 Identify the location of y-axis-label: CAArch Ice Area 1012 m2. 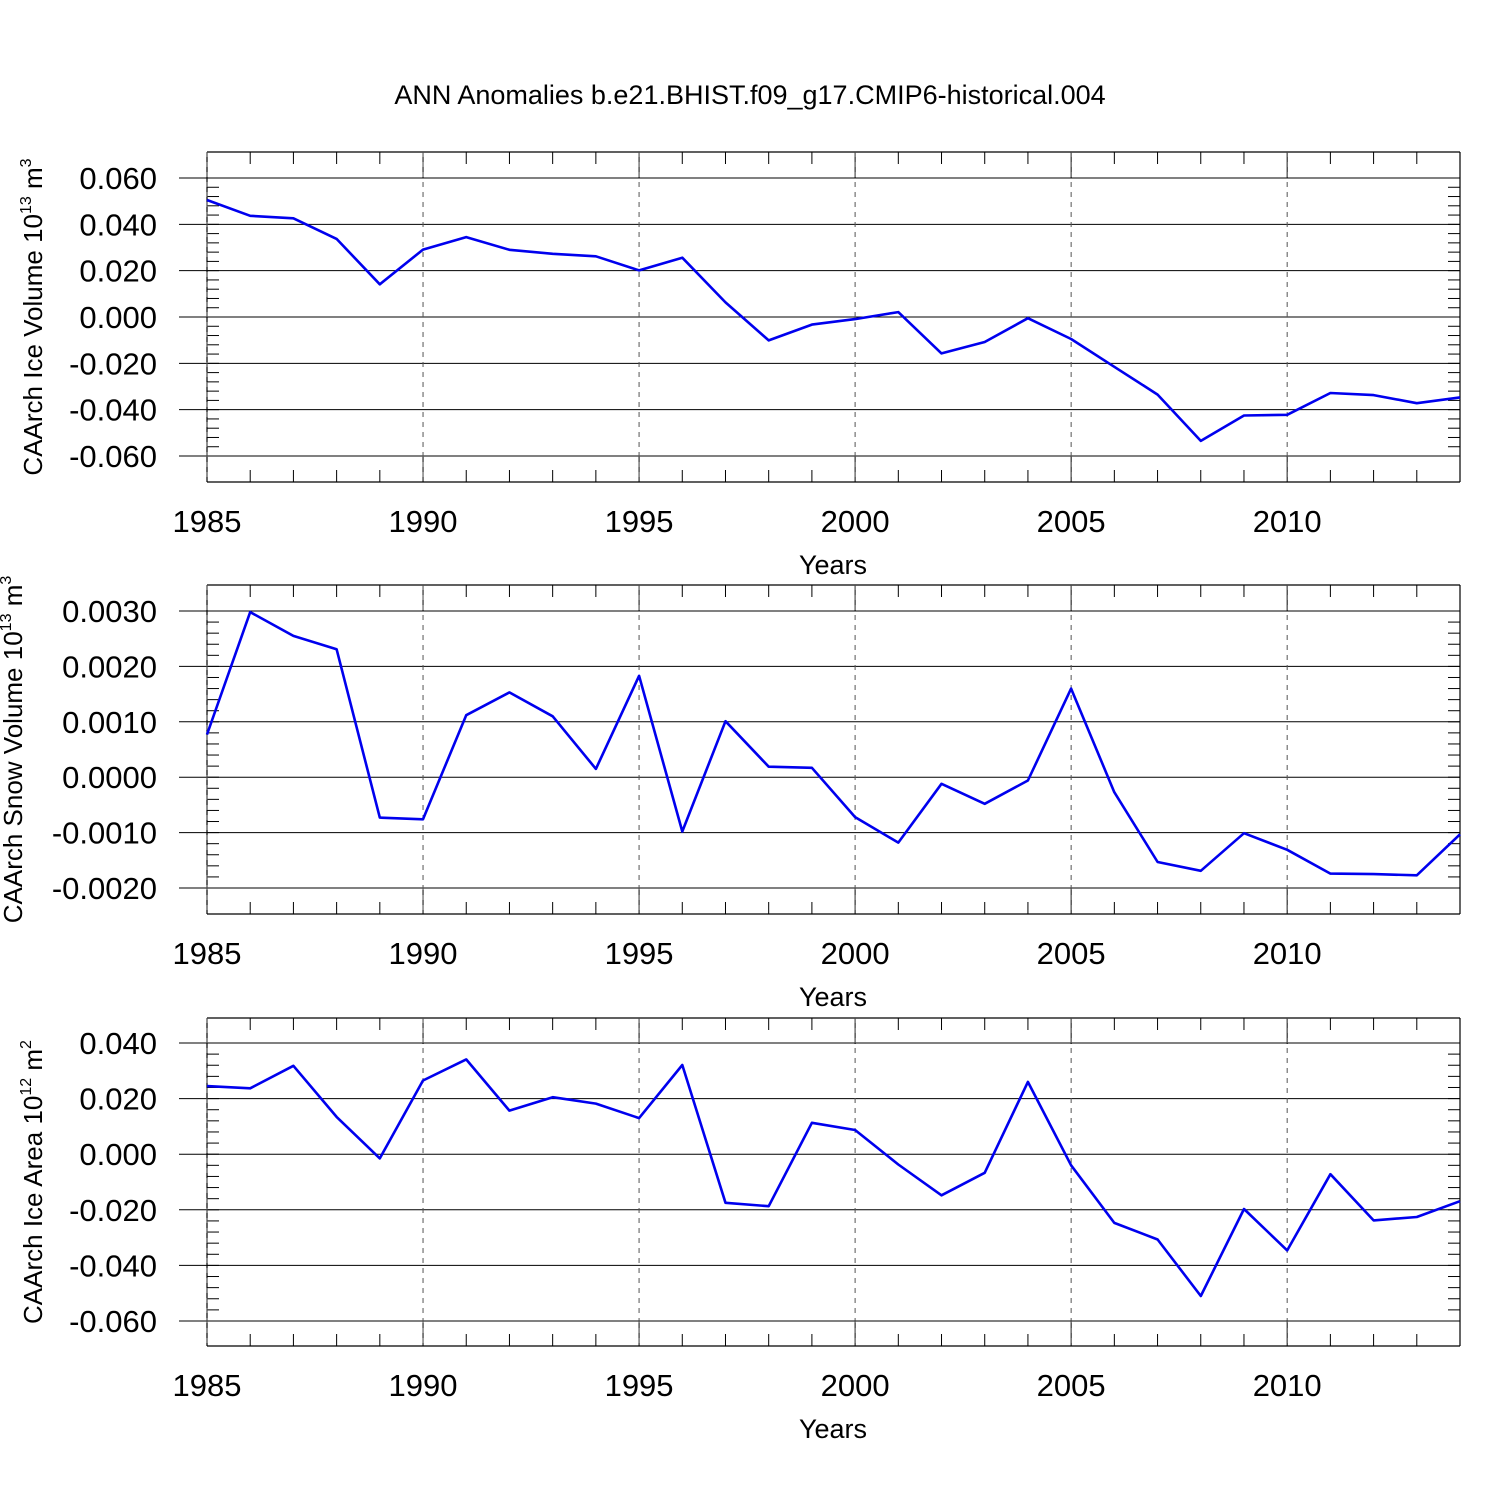
(33, 1182).